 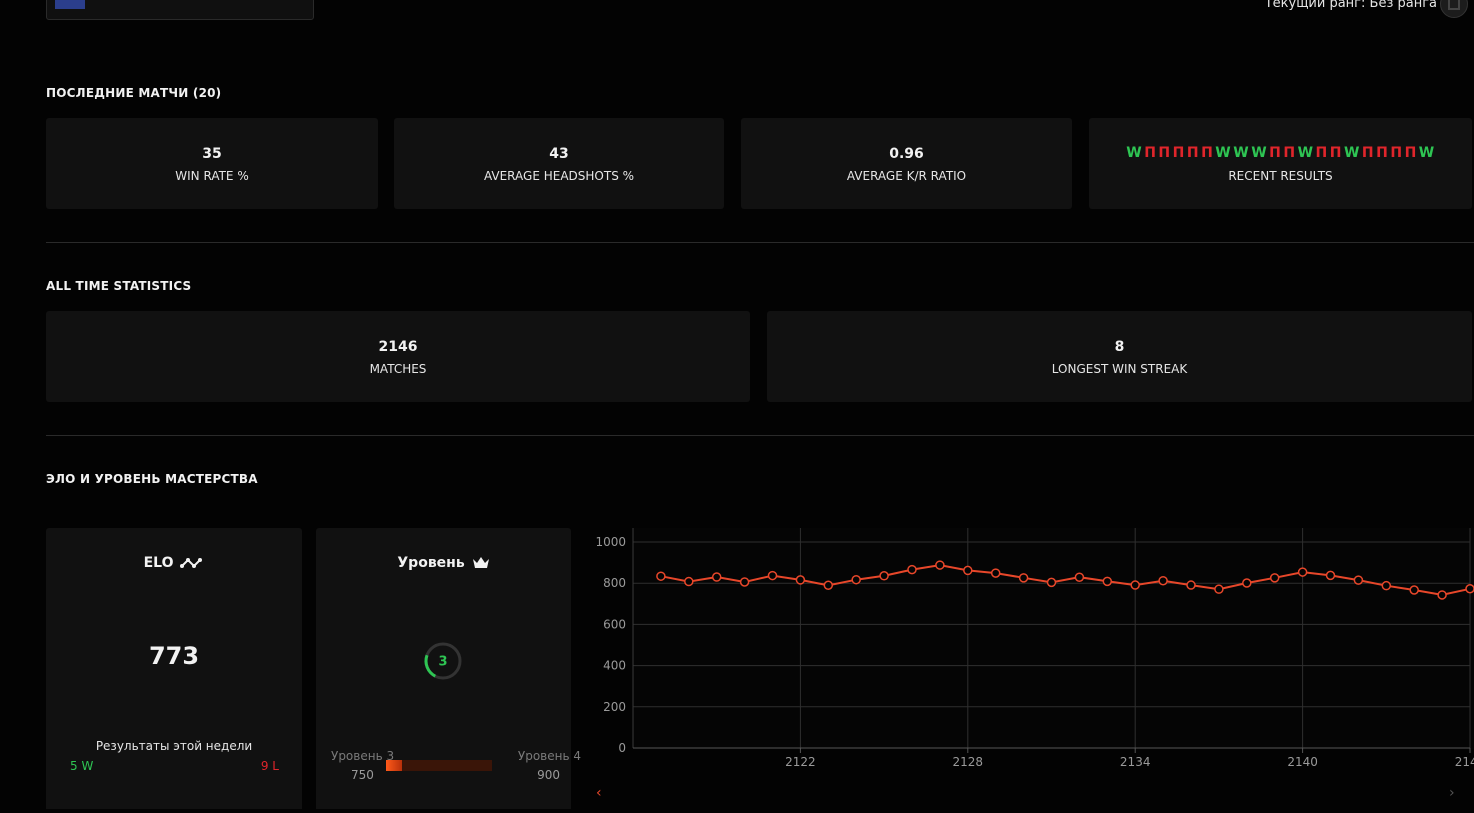 What do you see at coordinates (1135, 762) in the screenshot?
I see `x-tick-label: 2134` at bounding box center [1135, 762].